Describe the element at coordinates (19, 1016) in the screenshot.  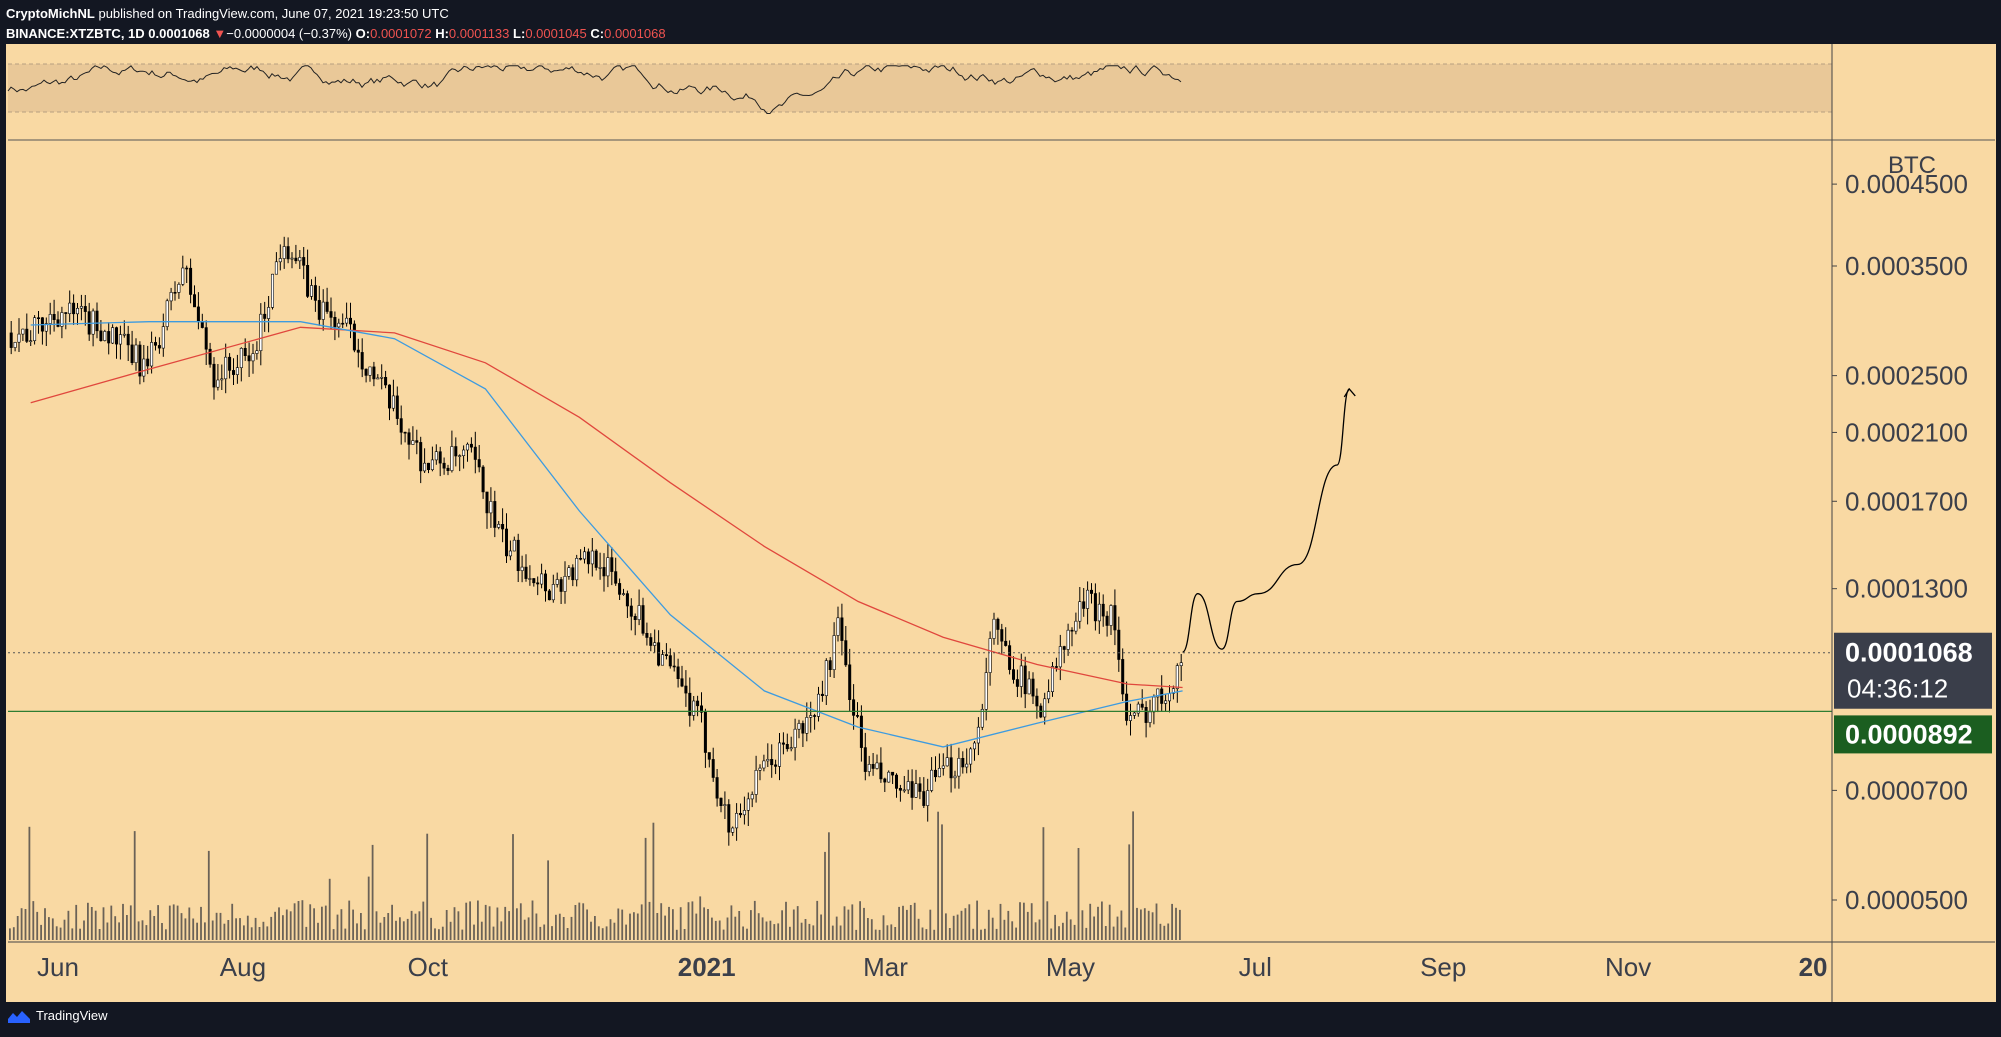
I see `tradingview-logo-icon` at that location.